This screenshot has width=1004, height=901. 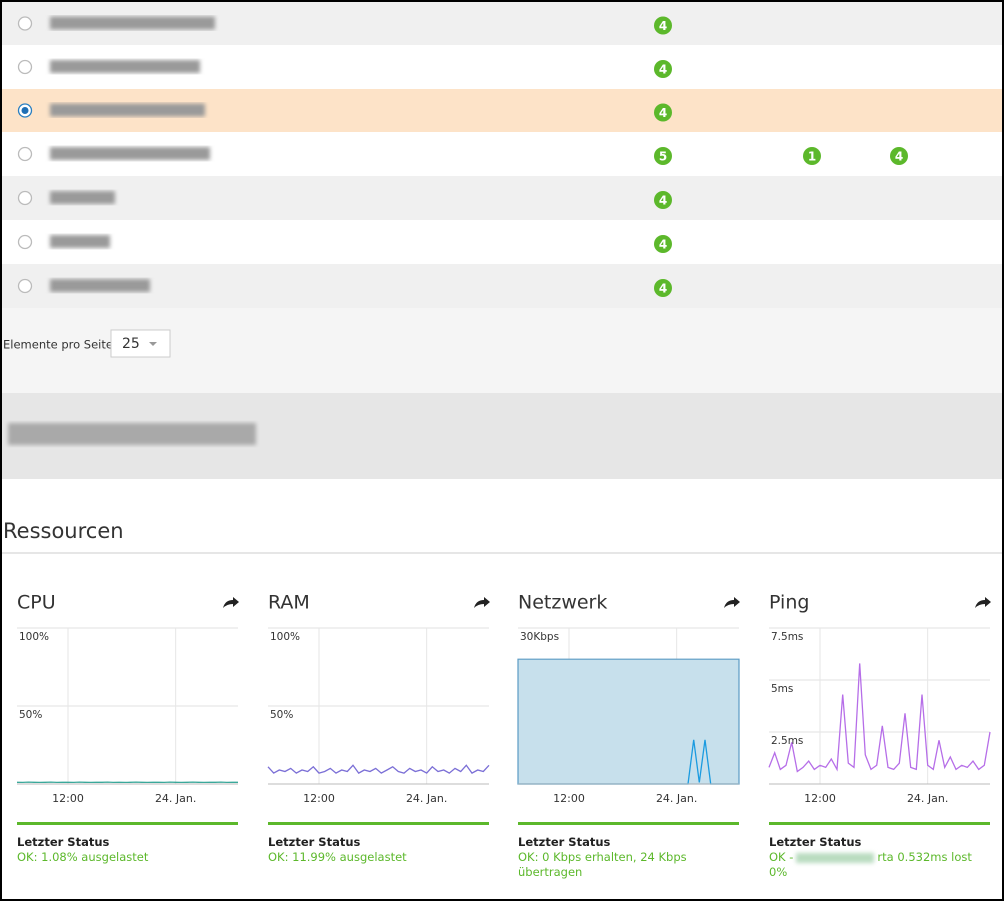 I want to click on chart-title: CPU, so click(x=36, y=603).